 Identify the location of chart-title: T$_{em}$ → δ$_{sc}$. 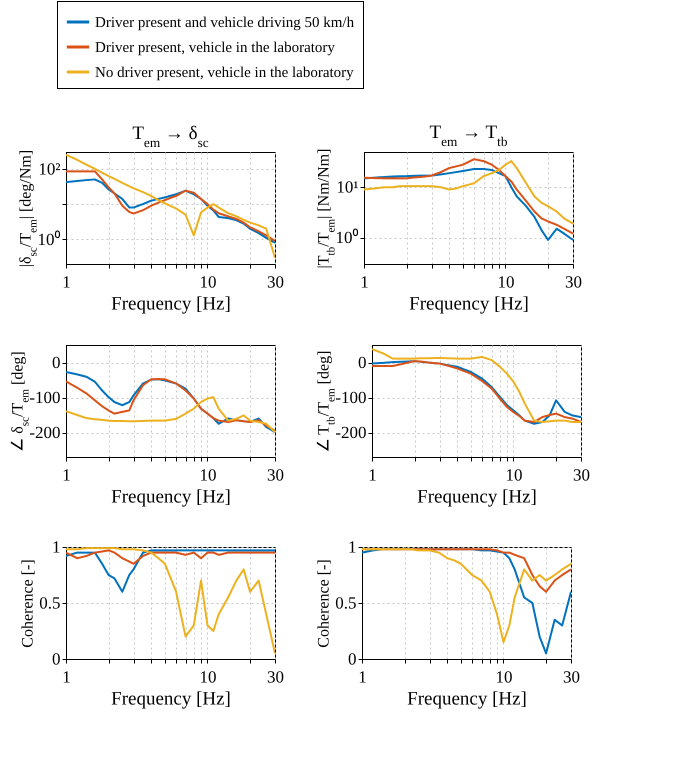
(170, 136).